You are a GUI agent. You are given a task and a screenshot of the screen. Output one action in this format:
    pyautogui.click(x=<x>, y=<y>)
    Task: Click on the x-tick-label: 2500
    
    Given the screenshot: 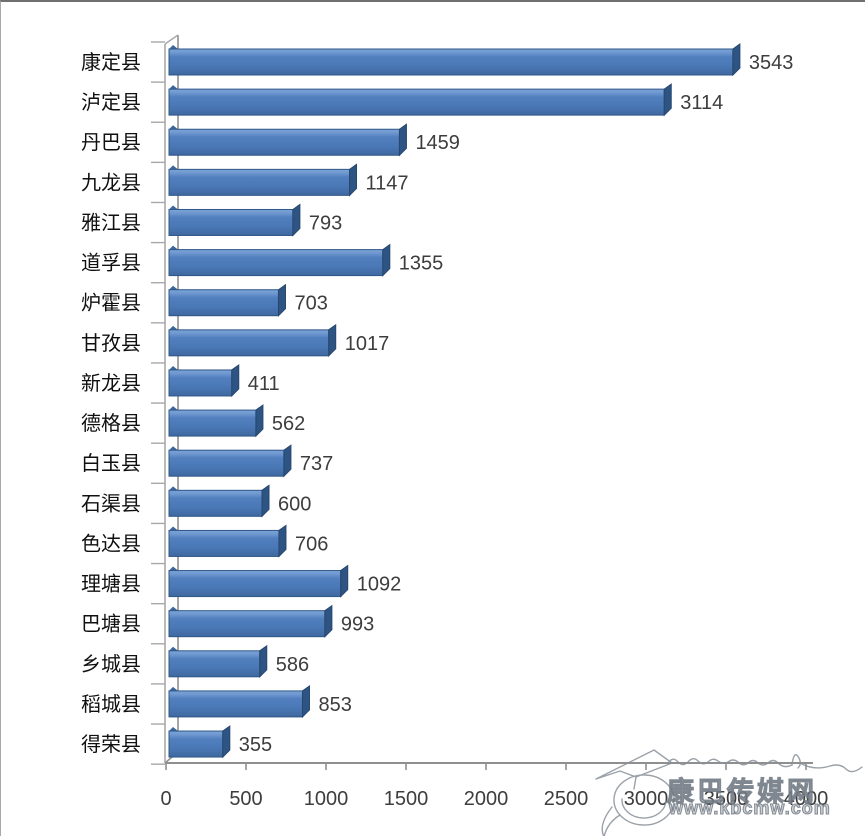 What is the action you would take?
    pyautogui.click(x=566, y=799)
    